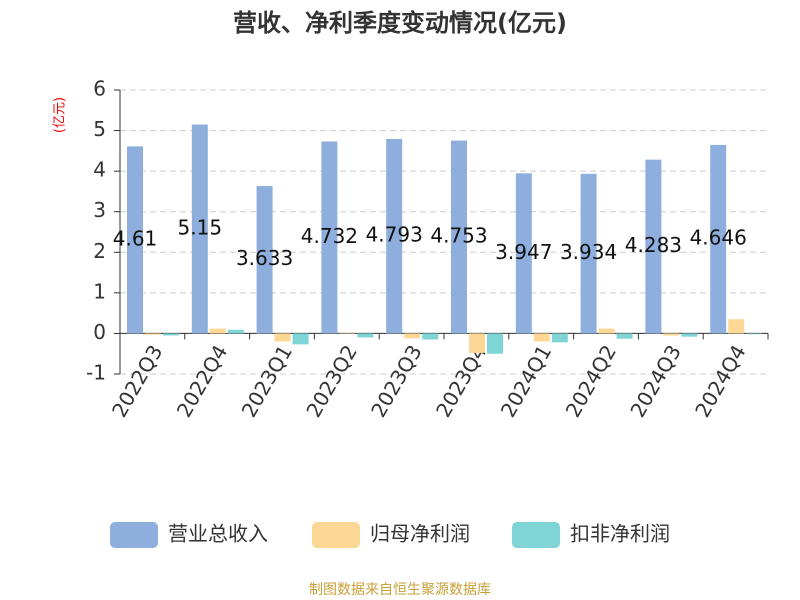  I want to click on y-tick-label: 0, so click(99, 332).